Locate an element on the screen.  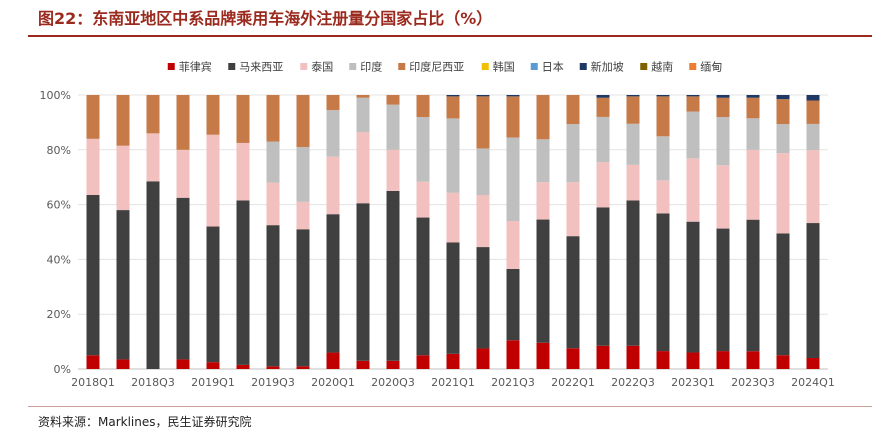
legend-item: 越南 is located at coordinates (656, 67).